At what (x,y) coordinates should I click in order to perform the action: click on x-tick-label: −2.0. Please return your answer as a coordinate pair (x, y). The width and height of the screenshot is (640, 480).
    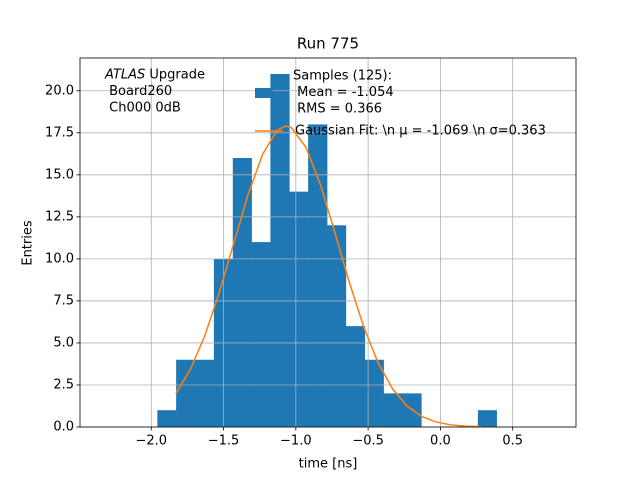
    Looking at the image, I should click on (151, 441).